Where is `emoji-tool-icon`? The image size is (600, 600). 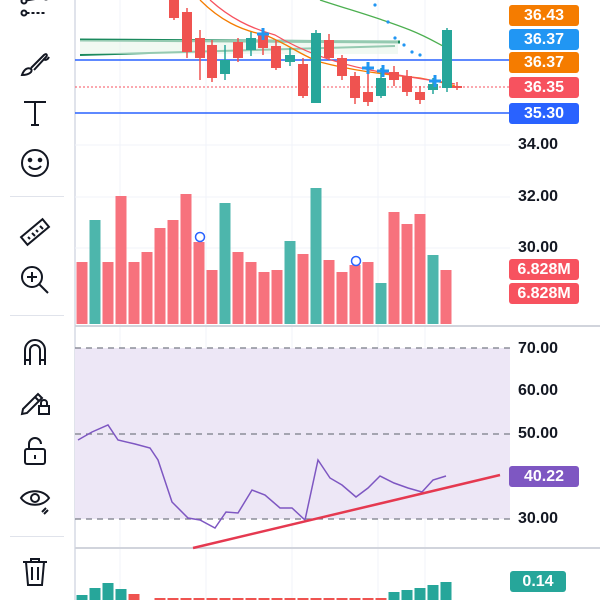
emoji-tool-icon is located at coordinates (35, 163).